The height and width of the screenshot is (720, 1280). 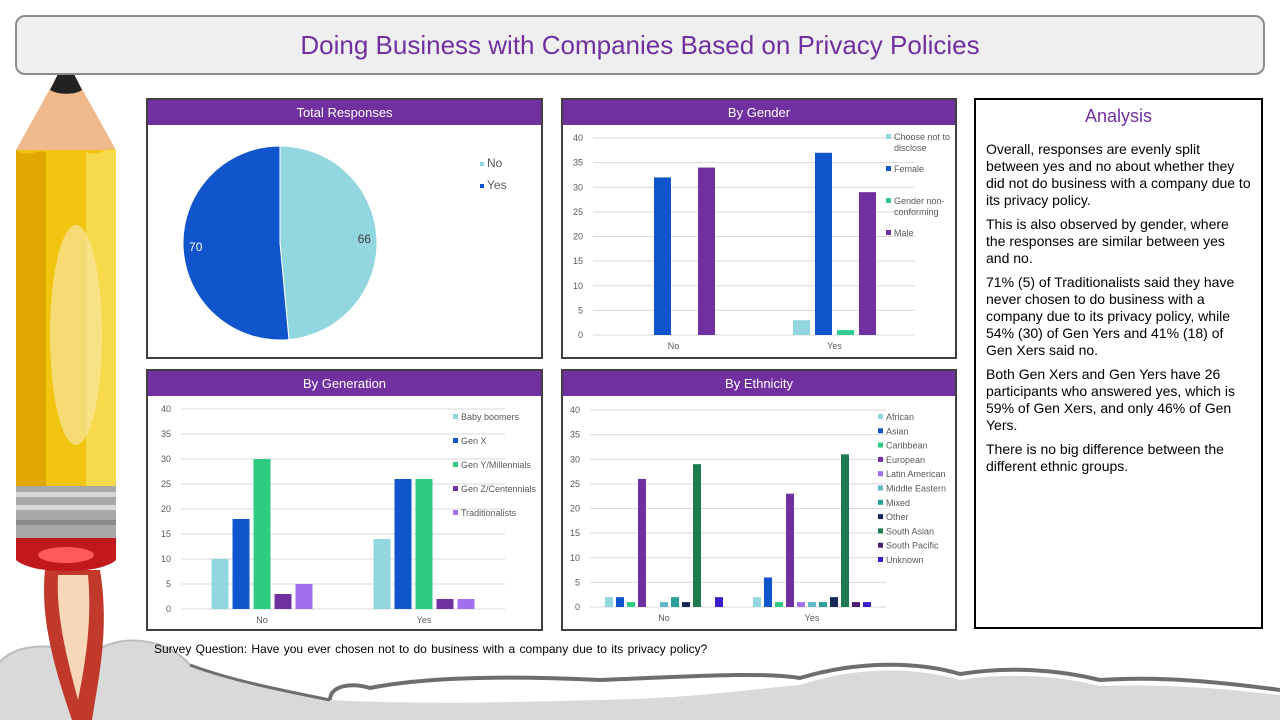 I want to click on legend-swatch-female, so click(x=888, y=168).